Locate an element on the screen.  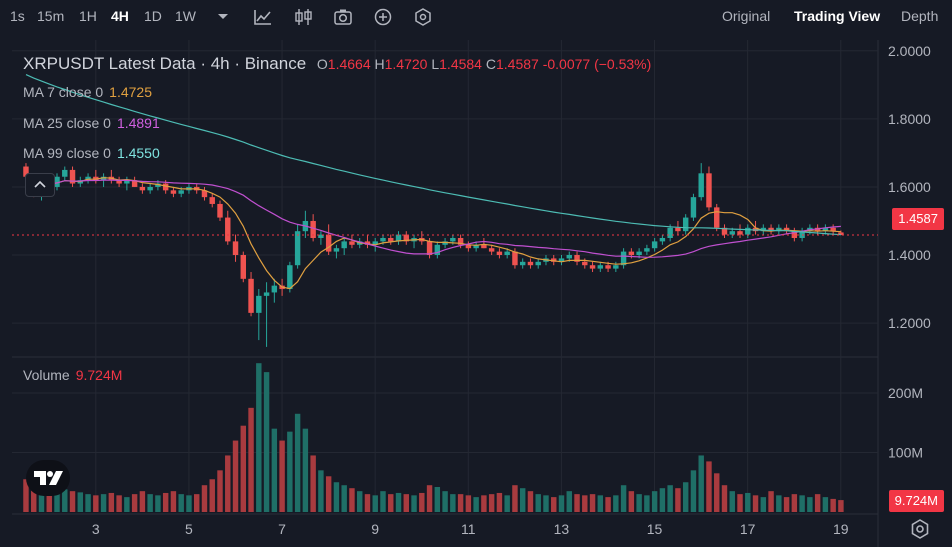
add-indicator-icon is located at coordinates (383, 17).